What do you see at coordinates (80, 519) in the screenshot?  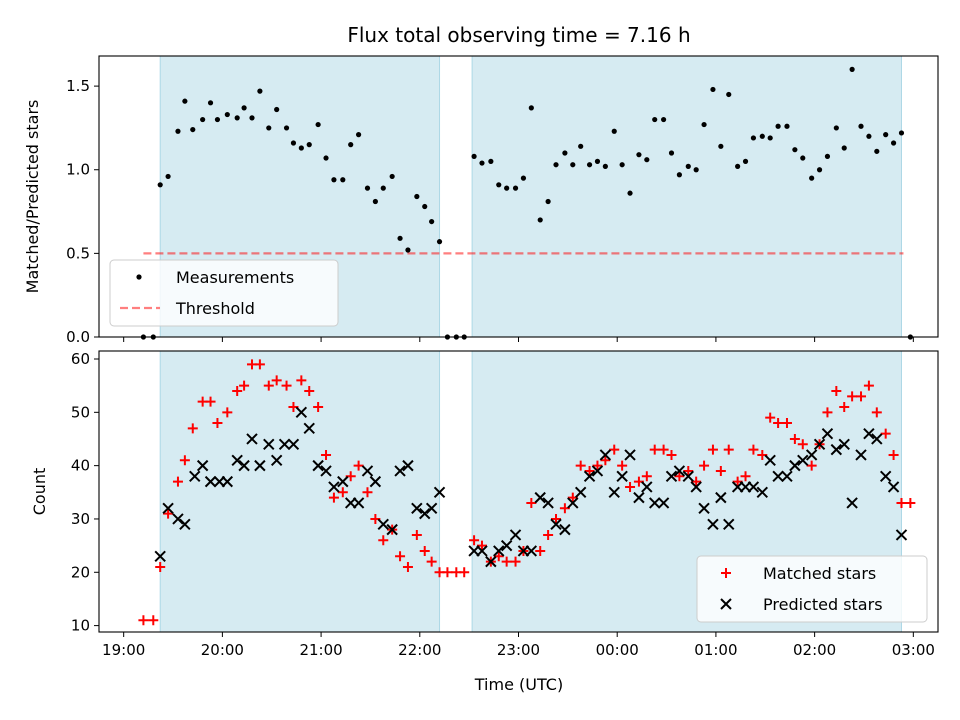 I see `y-tick-label: 30` at bounding box center [80, 519].